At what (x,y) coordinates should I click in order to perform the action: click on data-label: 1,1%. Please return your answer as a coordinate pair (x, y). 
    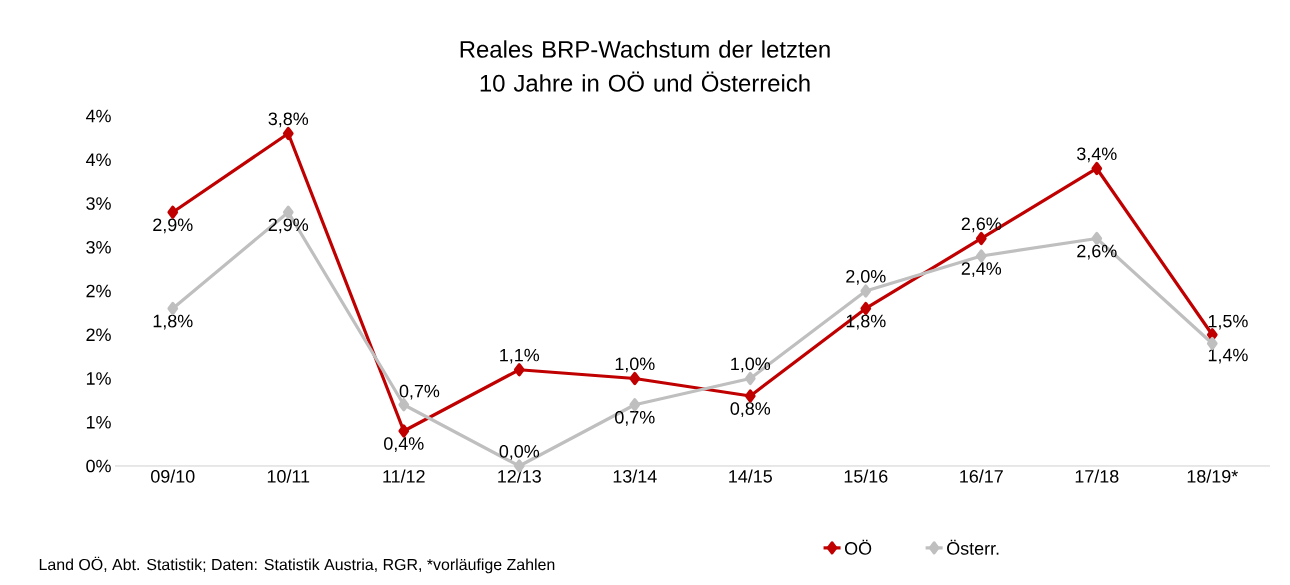
    Looking at the image, I should click on (520, 356).